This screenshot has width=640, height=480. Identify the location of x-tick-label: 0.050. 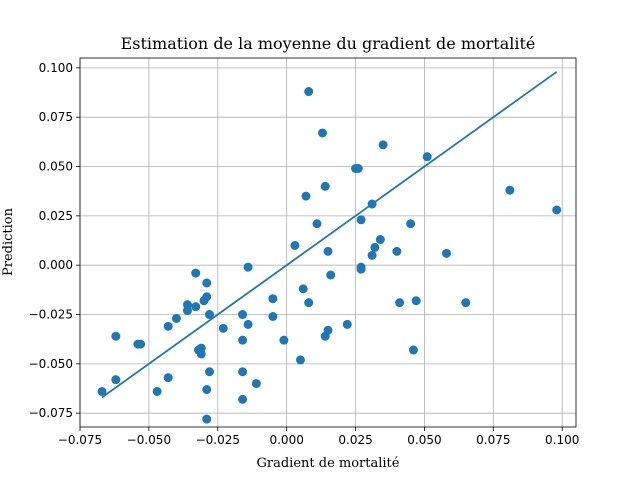
(424, 440).